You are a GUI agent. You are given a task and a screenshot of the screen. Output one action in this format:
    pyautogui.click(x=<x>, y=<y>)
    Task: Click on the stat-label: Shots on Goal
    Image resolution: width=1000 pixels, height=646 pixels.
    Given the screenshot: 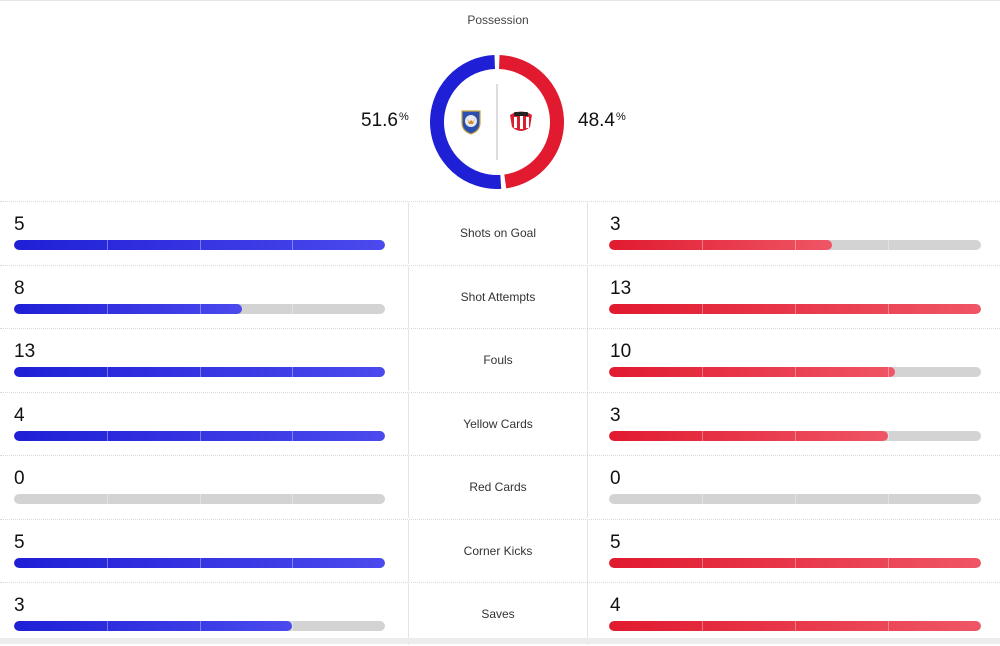 What is the action you would take?
    pyautogui.click(x=498, y=233)
    